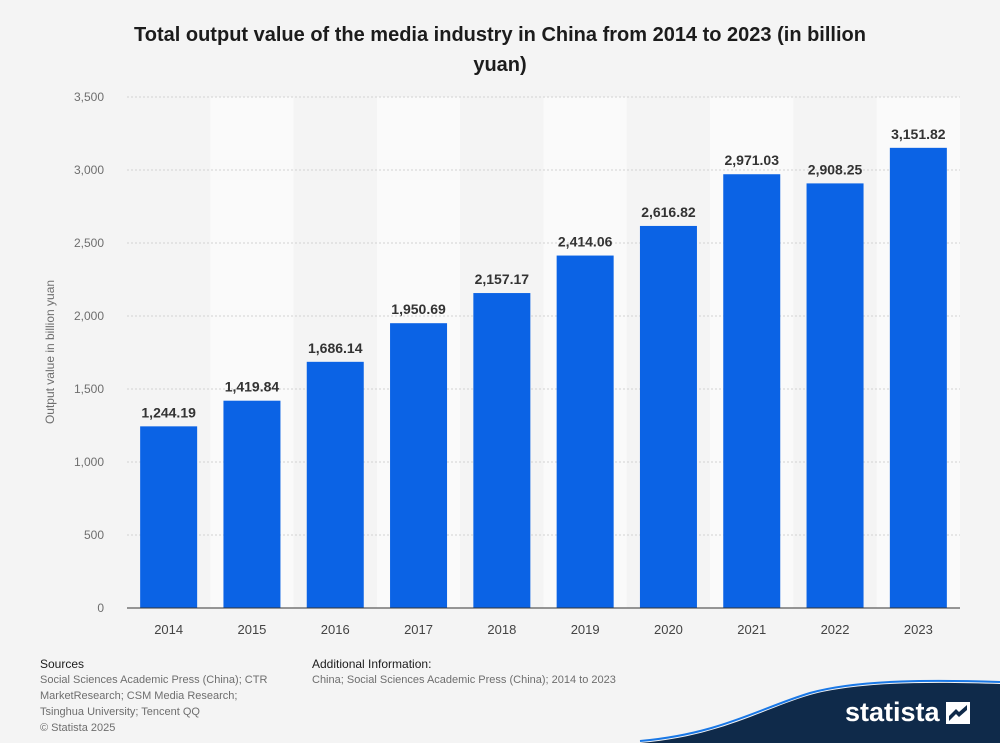 The image size is (1000, 743). Describe the element at coordinates (668, 629) in the screenshot. I see `x-tick-label: 2020` at that location.